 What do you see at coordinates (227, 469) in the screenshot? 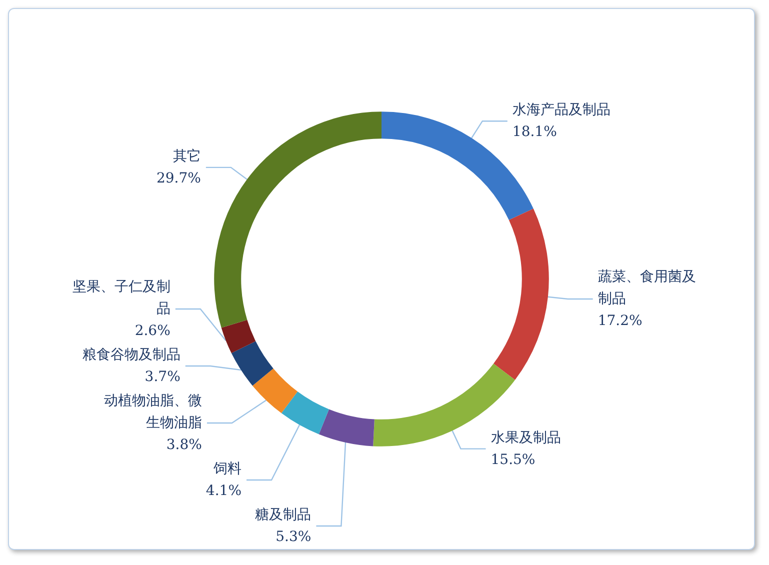
I see `slice-label: 饲料` at bounding box center [227, 469].